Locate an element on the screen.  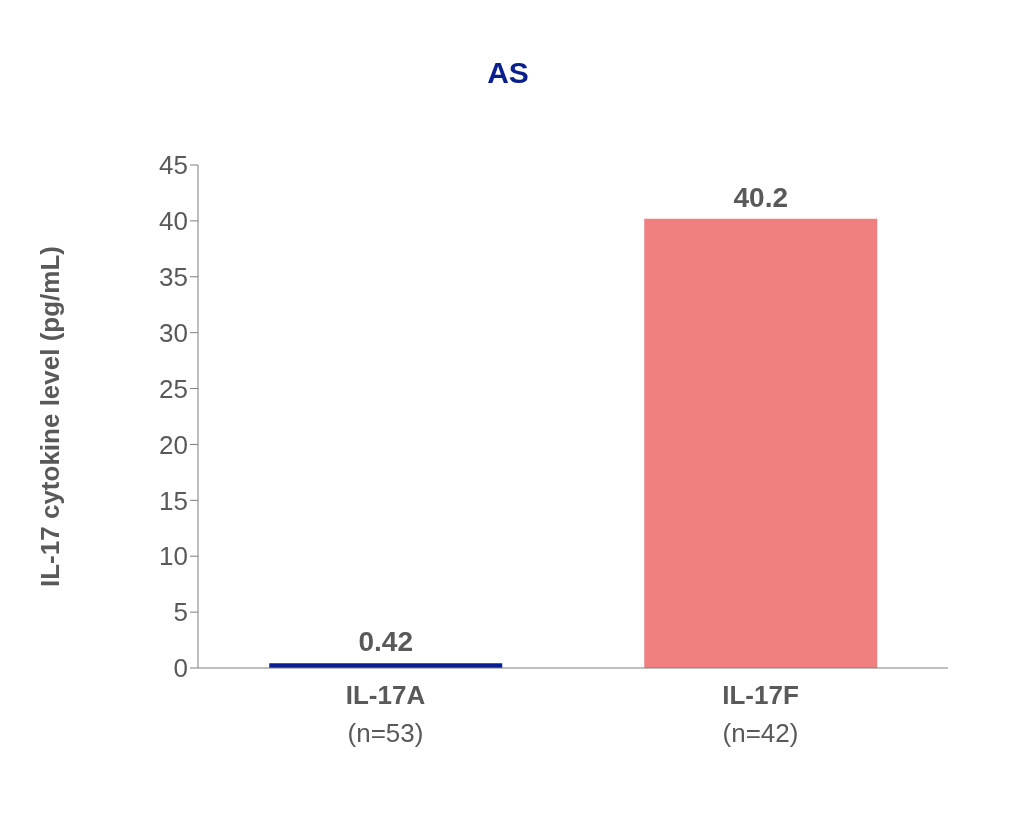
y-tick-label: 35 is located at coordinates (173, 277).